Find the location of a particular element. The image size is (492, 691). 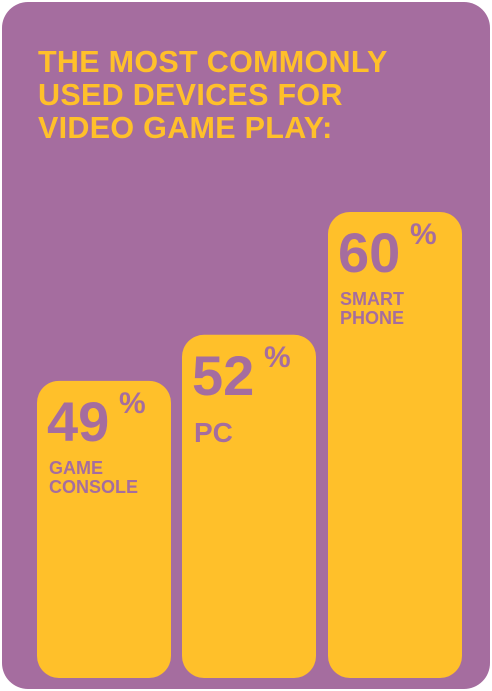

category-label-smart-phone-line-1: SMART is located at coordinates (372, 299).